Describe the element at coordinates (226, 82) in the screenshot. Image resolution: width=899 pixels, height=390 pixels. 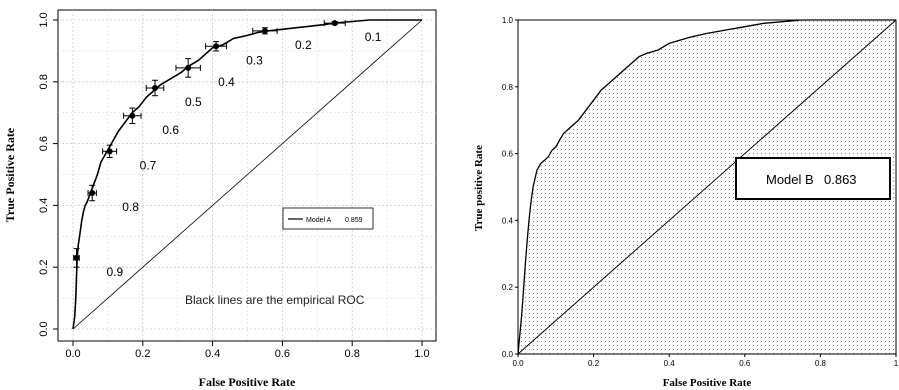
I see `threshold-label: 0.4` at that location.